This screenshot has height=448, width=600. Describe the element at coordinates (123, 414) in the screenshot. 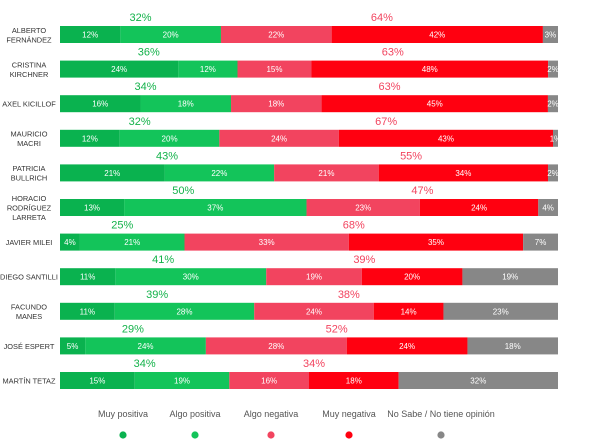

I see `legend-label: Muy positiva` at that location.